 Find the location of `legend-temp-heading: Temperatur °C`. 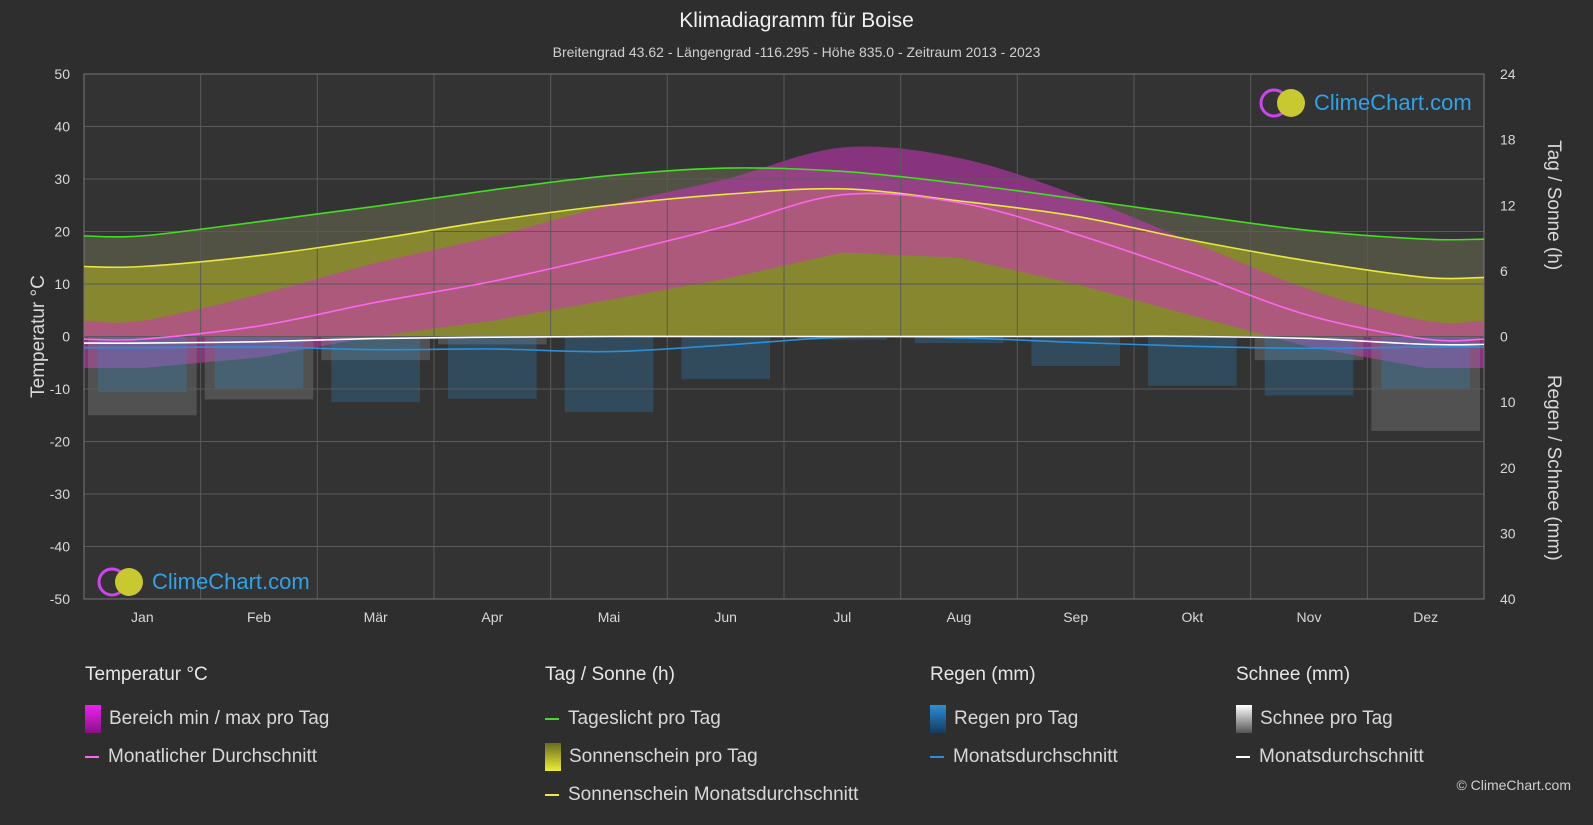

legend-temp-heading: Temperatur °C is located at coordinates (146, 674).